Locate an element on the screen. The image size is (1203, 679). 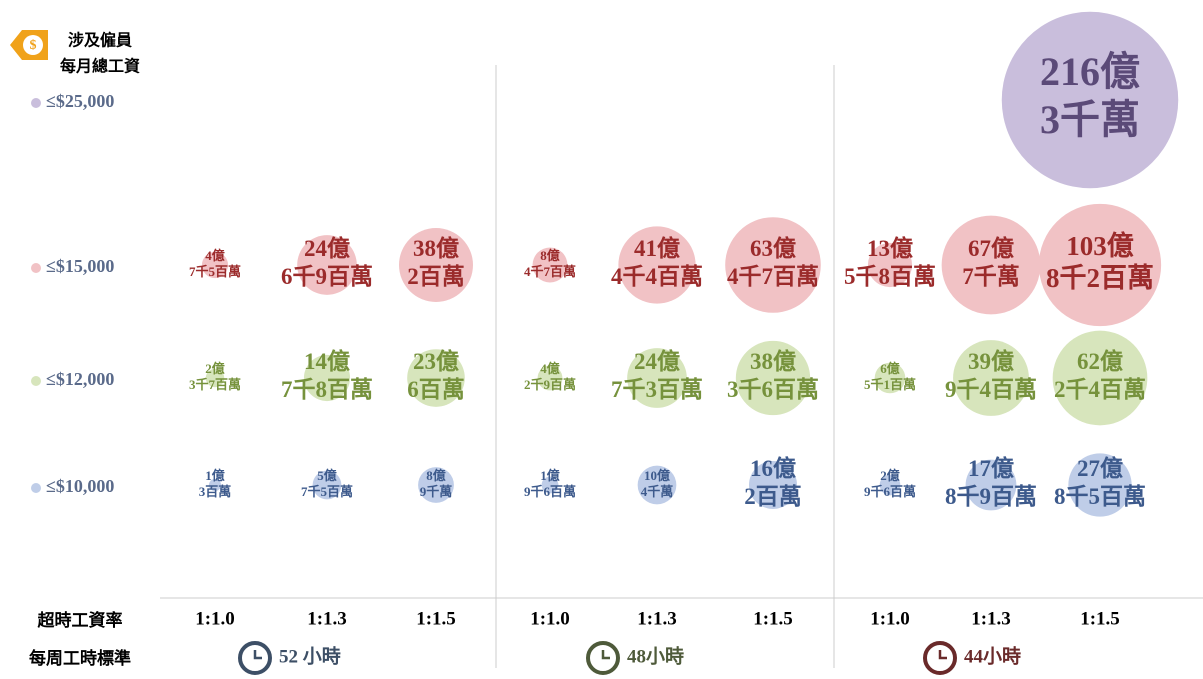
data-label: 1億 9千6百萬 is located at coordinates (550, 483).